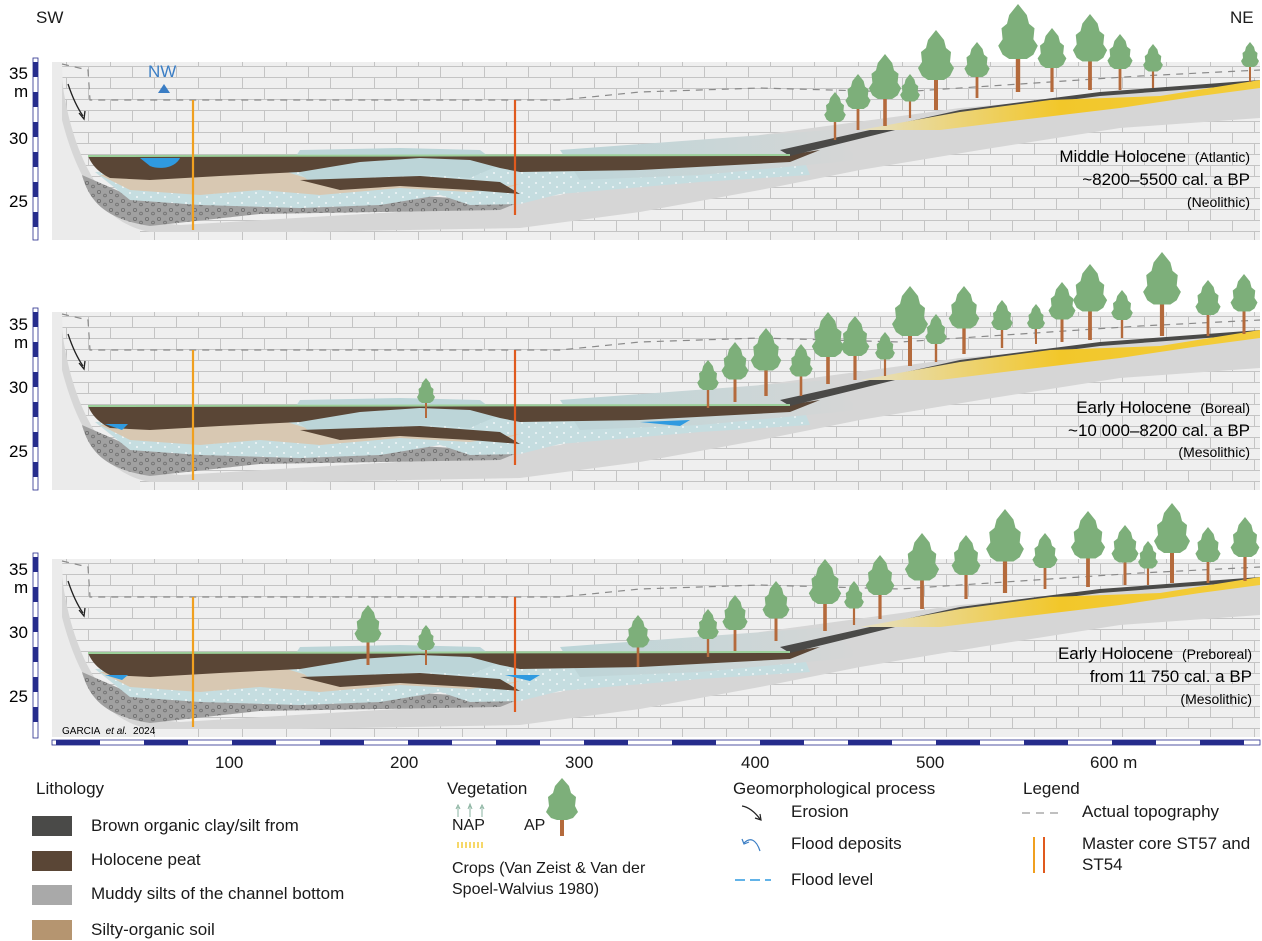 Image resolution: width=1262 pixels, height=941 pixels. What do you see at coordinates (1166, 179) in the screenshot?
I see `period-age: ~8200–5500 cal. a BP` at bounding box center [1166, 179].